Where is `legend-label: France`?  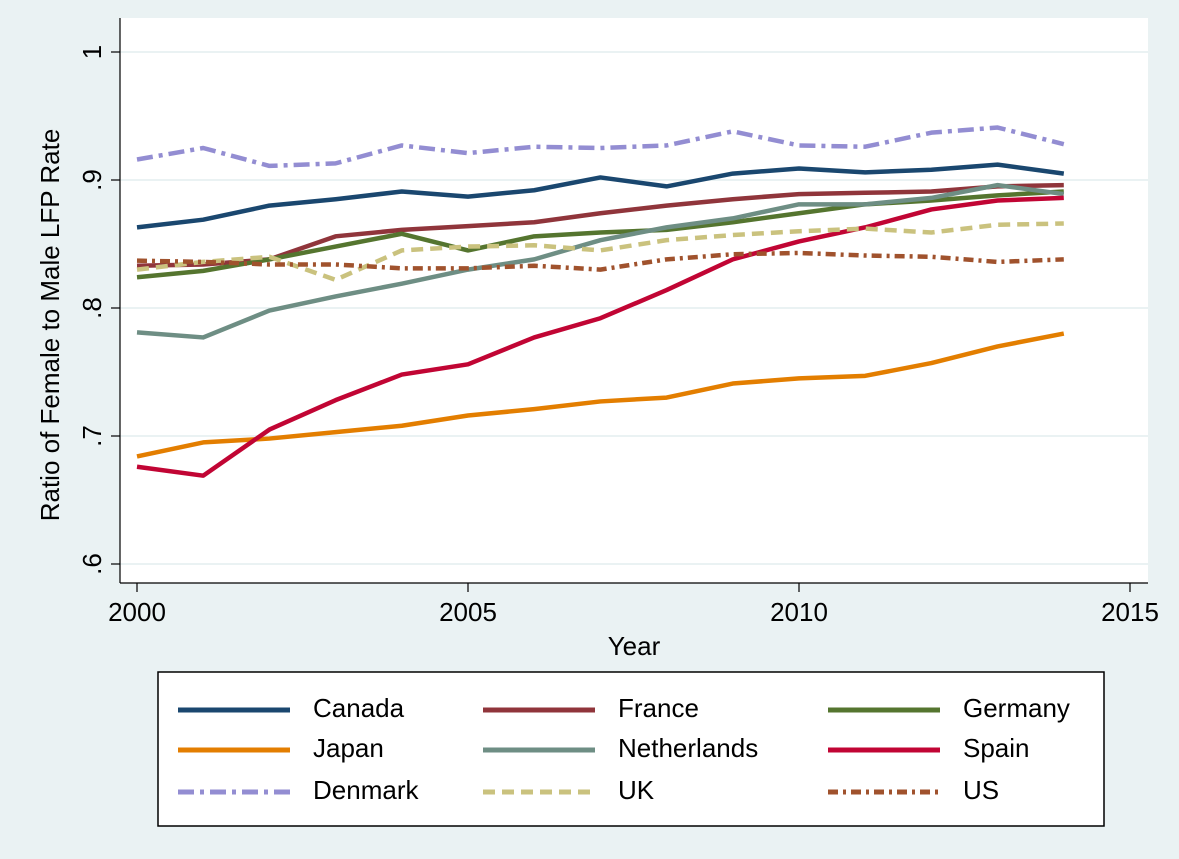 legend-label: France is located at coordinates (658, 708).